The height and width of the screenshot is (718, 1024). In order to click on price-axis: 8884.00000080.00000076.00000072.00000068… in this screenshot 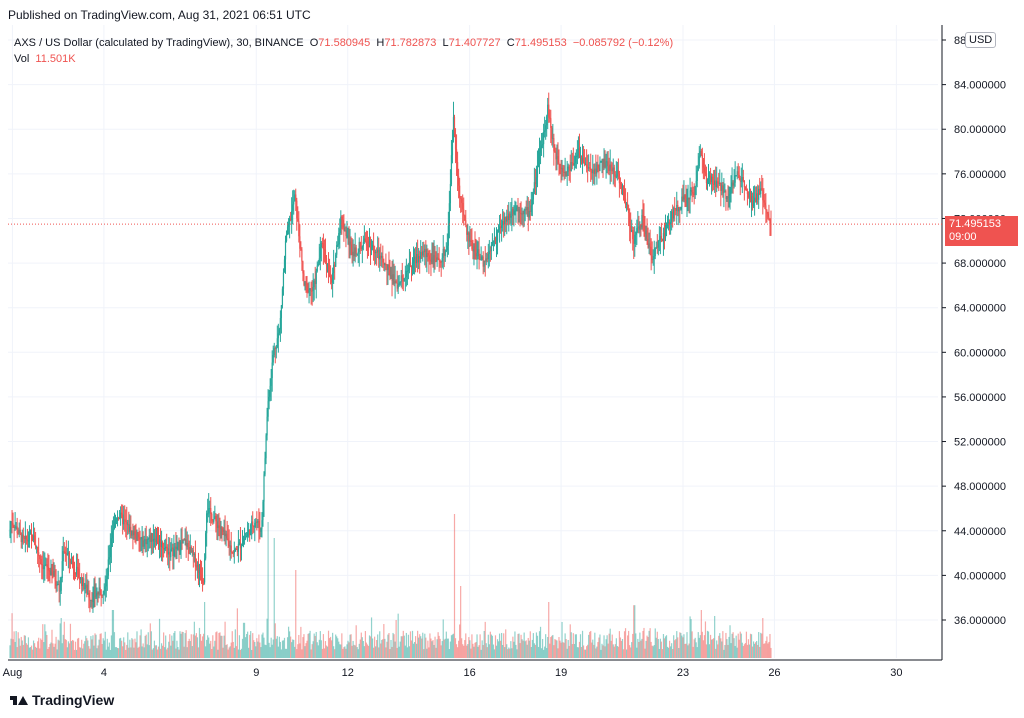, I will do `click(974, 331)`.